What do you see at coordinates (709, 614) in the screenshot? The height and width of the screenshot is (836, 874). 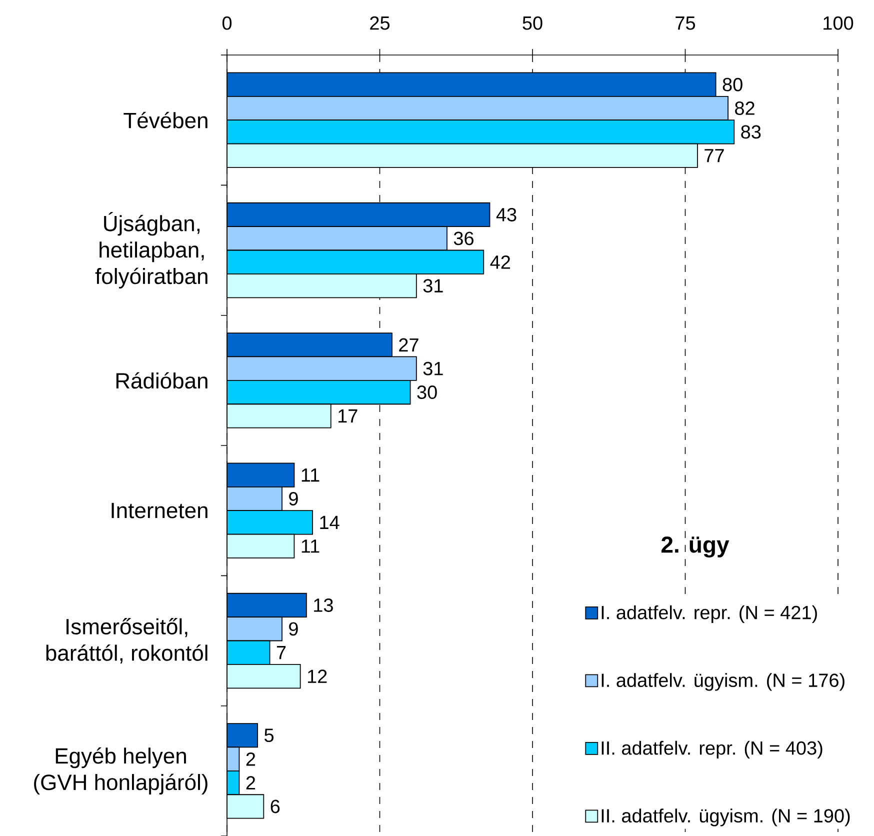 I see `legend-label: I. adatfelv. repr. (N = 421)` at bounding box center [709, 614].